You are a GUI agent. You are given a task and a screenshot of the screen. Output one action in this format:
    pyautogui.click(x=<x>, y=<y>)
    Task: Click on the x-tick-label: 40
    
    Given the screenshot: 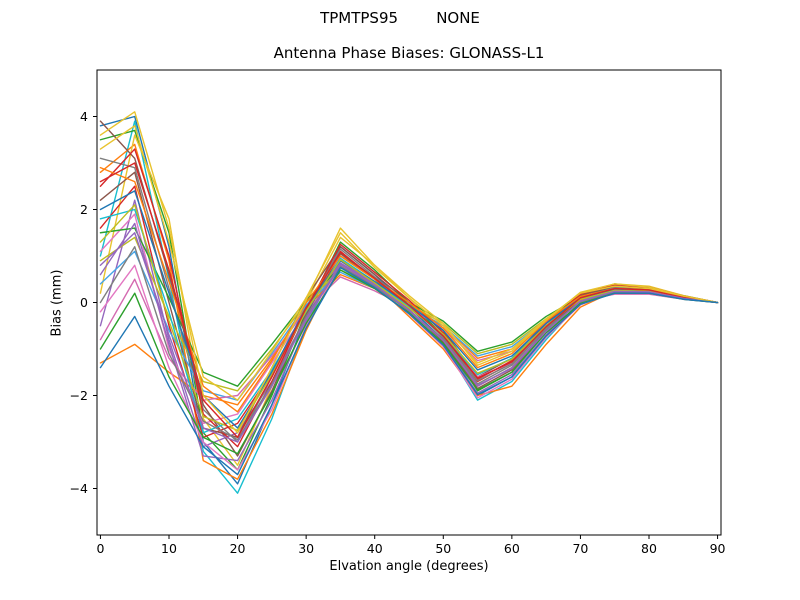 What is the action you would take?
    pyautogui.click(x=375, y=548)
    